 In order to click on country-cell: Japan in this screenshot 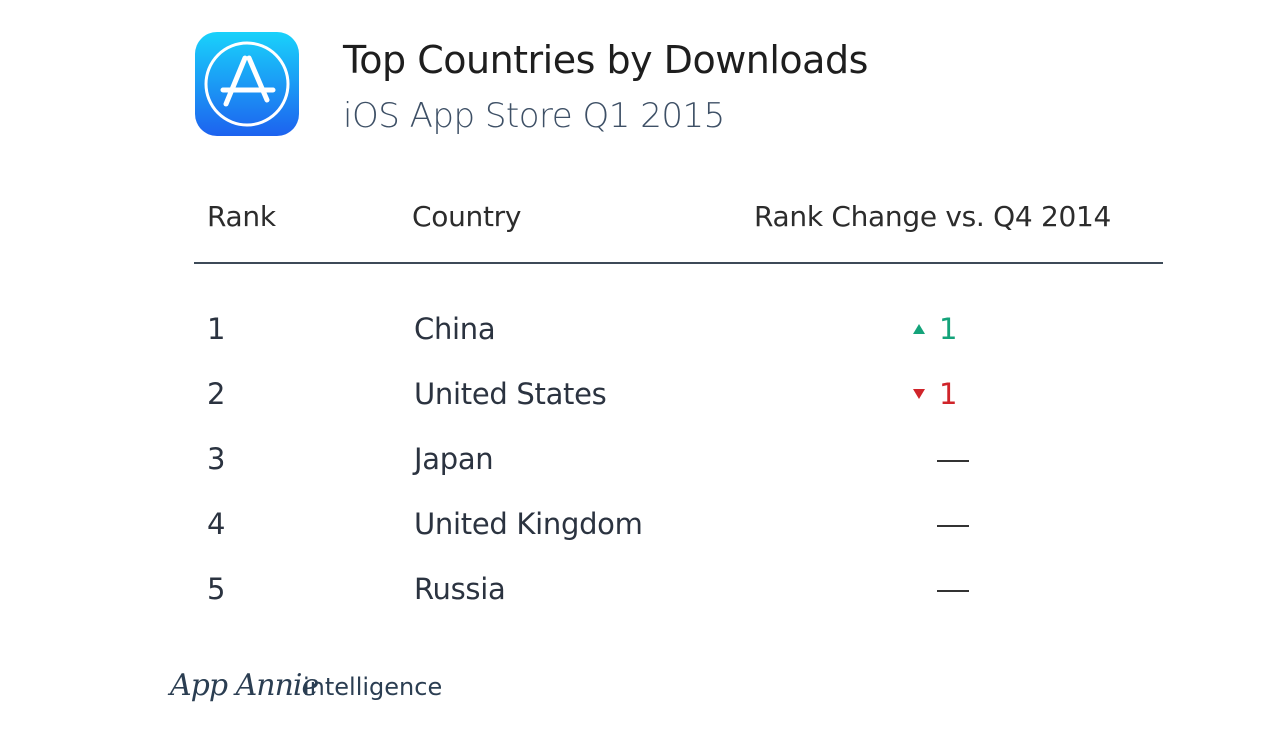, I will do `click(454, 459)`.